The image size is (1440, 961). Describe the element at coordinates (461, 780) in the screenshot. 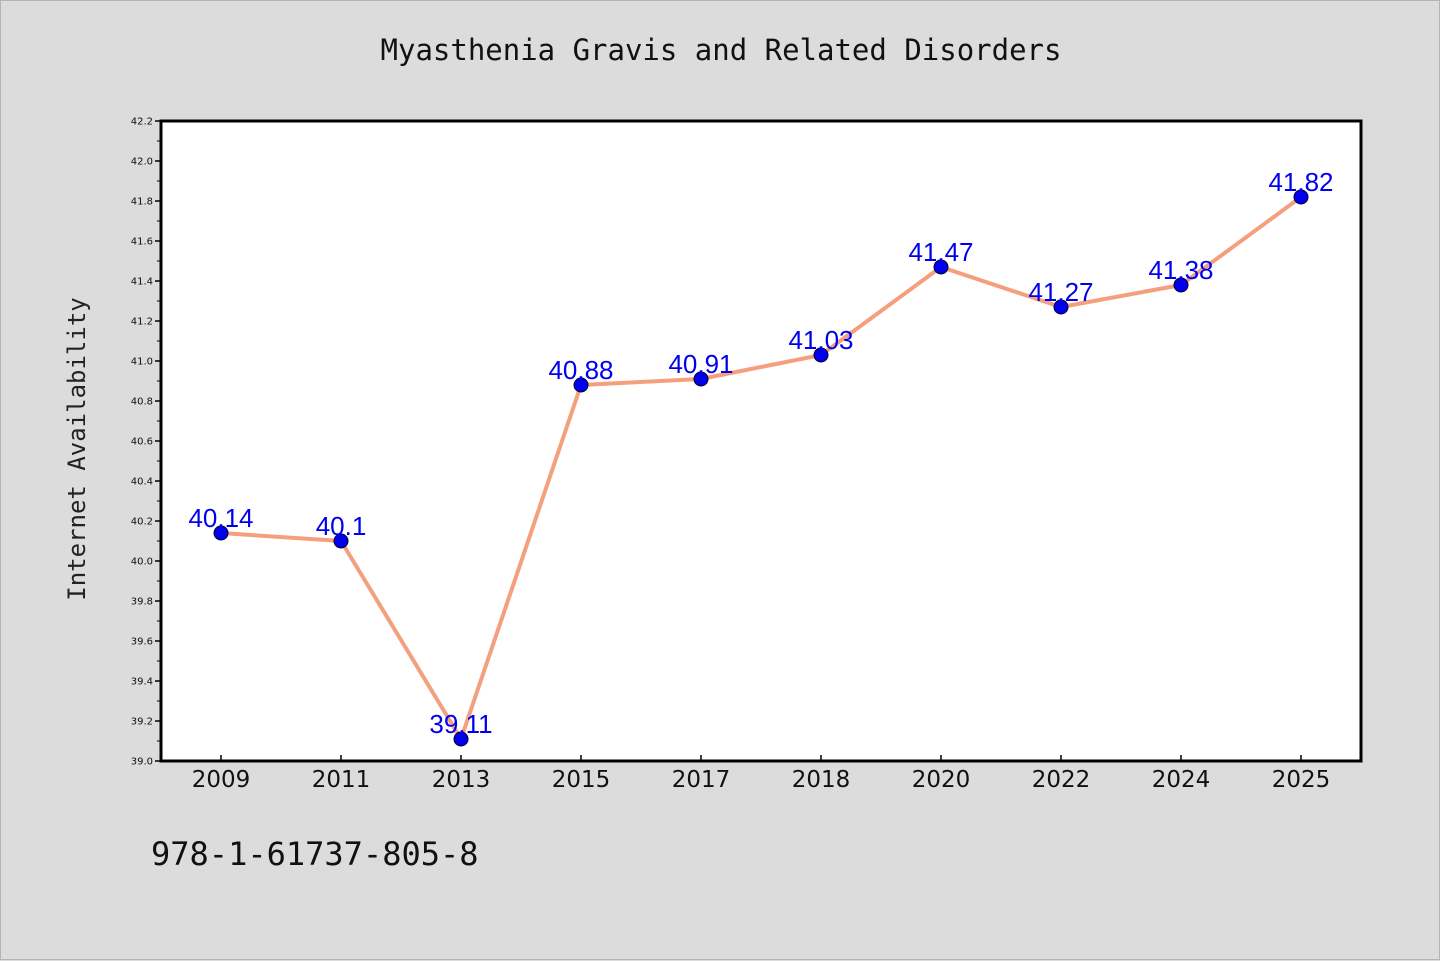

I see `x-tick-label: 2013` at that location.